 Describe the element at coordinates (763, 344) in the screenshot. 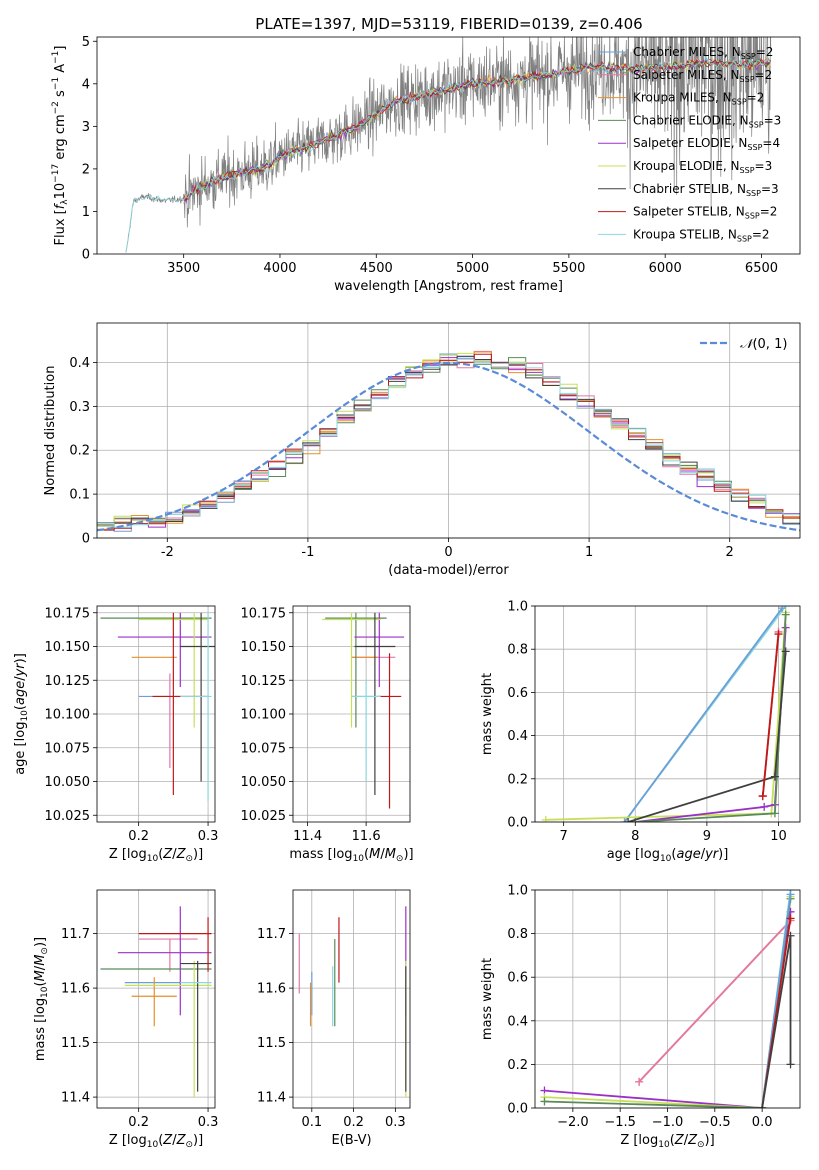

I see `legend-label: 𝒩(0, 1)` at that location.